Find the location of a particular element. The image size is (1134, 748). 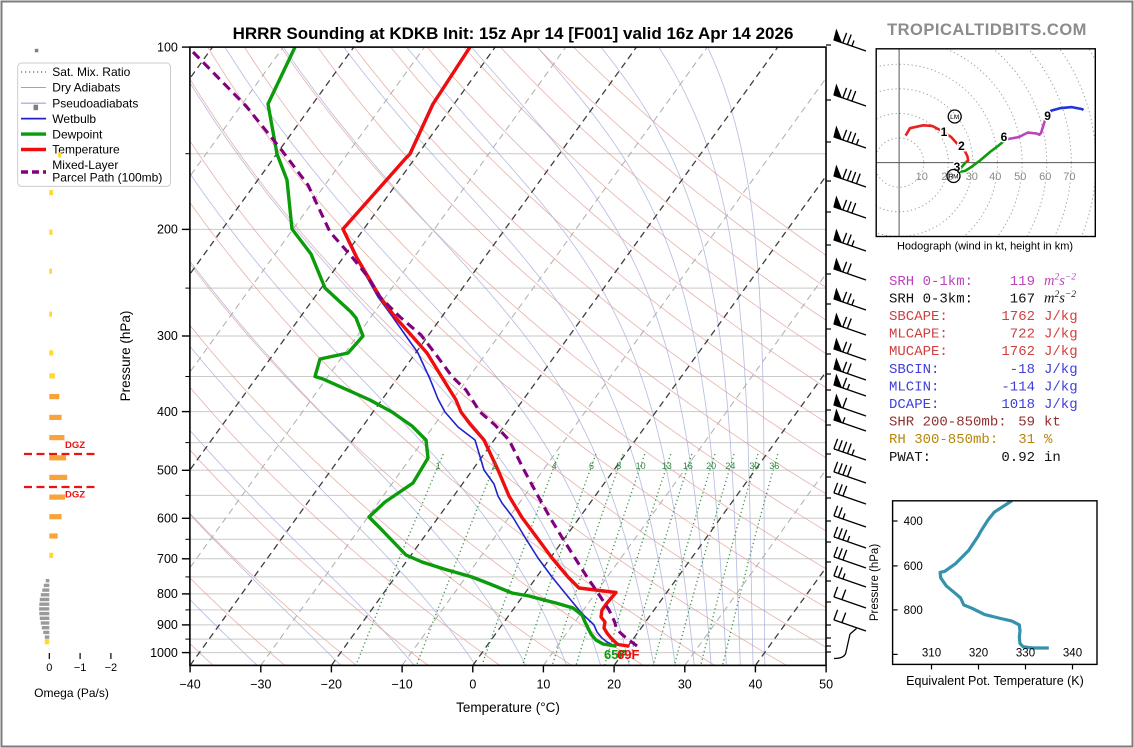

svg-text: 59 is located at coordinates (1026, 423).